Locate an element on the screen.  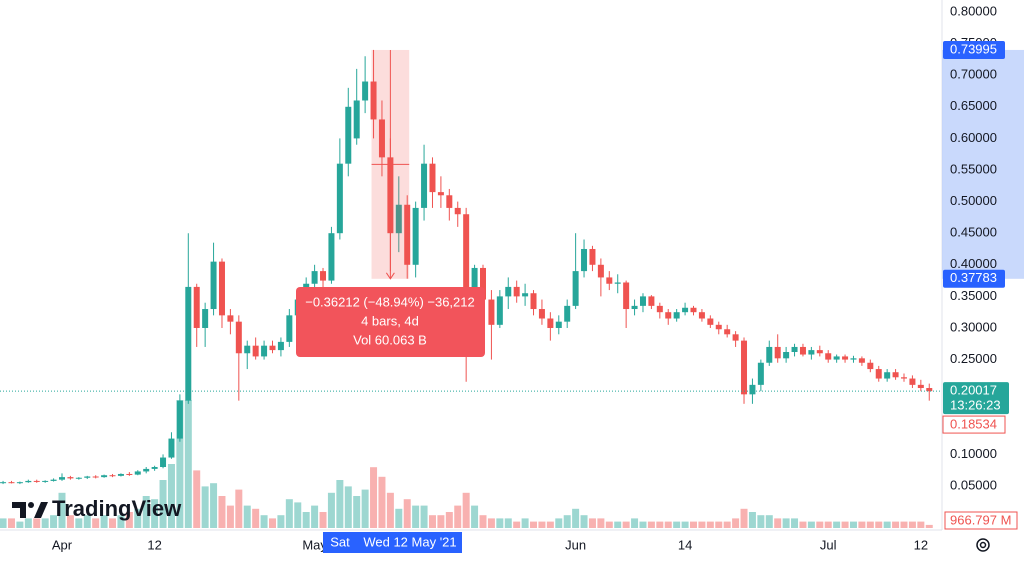
range-price-label: 0.37783 is located at coordinates (973, 277).